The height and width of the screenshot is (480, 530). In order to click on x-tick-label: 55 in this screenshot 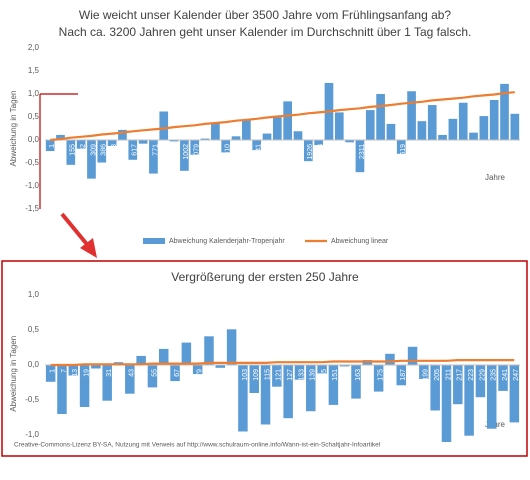, I will do `click(154, 373)`.